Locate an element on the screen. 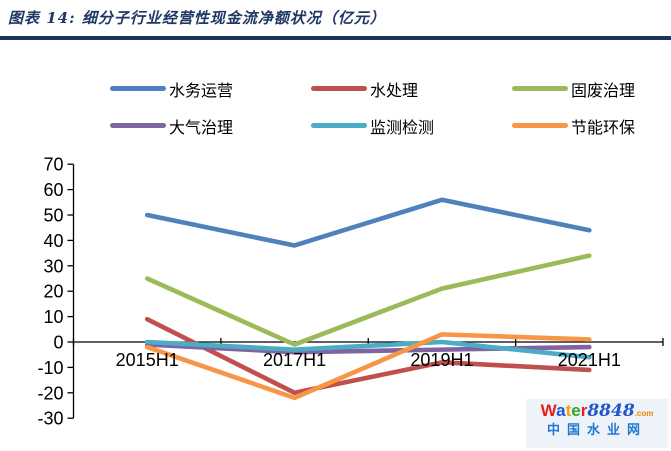  watermark-word: Water is located at coordinates (564, 410).